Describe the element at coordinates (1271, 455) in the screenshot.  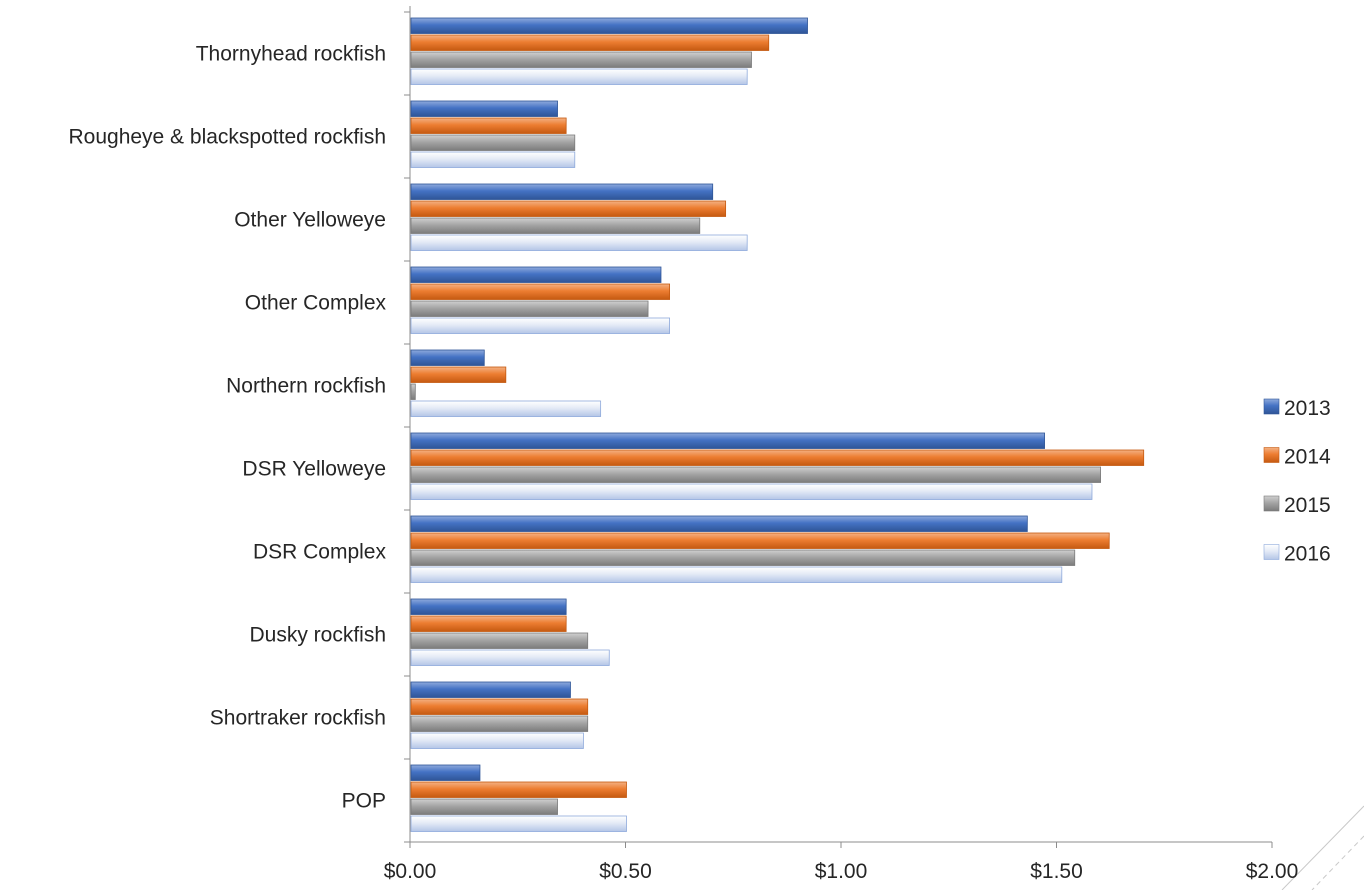
I see `legend-swatch-2014` at that location.